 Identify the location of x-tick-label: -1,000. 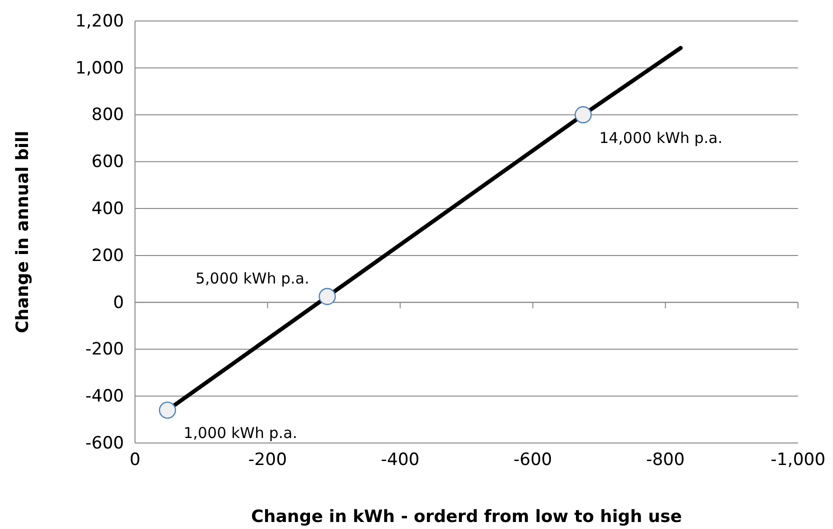
(798, 460).